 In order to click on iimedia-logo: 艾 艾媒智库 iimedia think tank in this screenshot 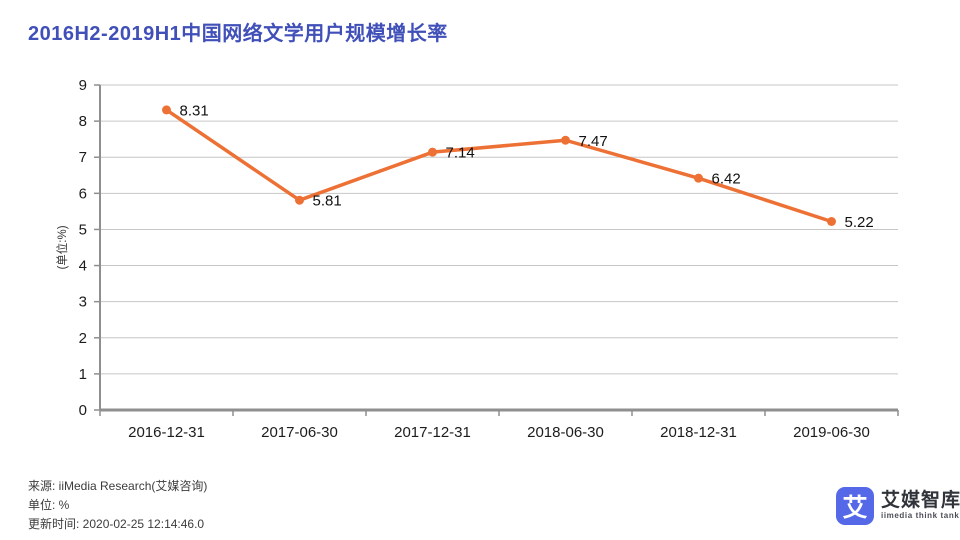, I will do `click(898, 506)`.